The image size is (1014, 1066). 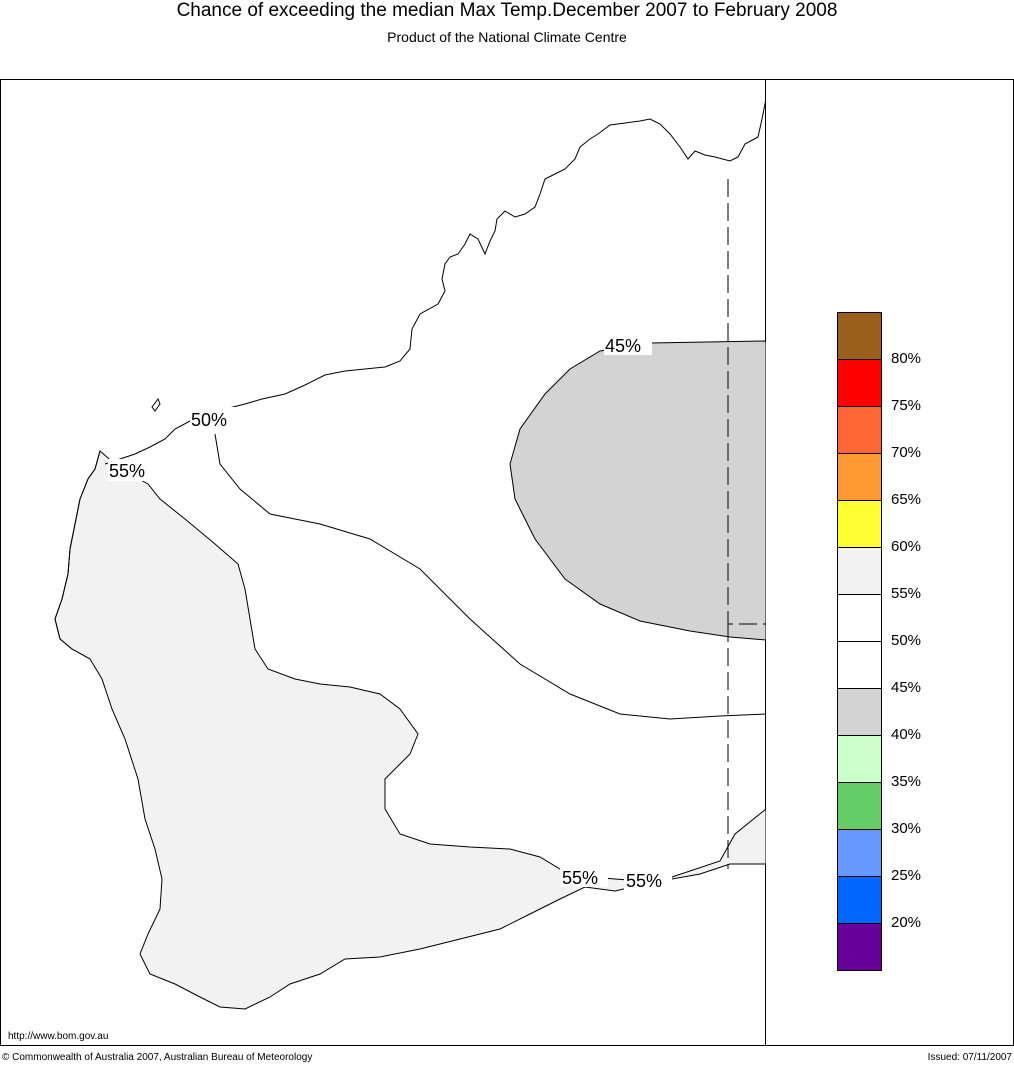 I want to click on contour-label-45: 45%, so click(x=623, y=346).